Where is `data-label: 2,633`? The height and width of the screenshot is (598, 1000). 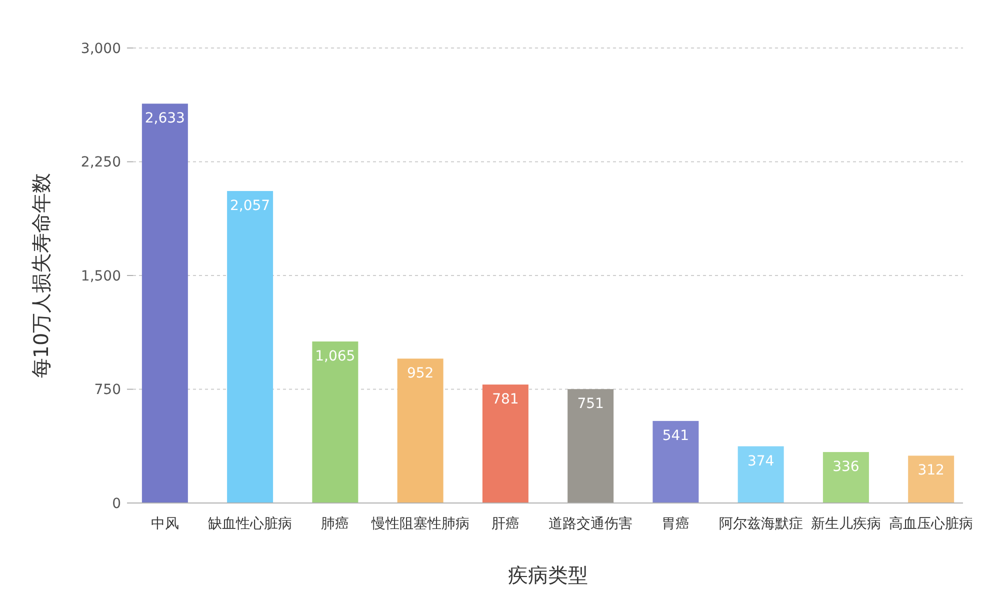 data-label: 2,633 is located at coordinates (164, 118).